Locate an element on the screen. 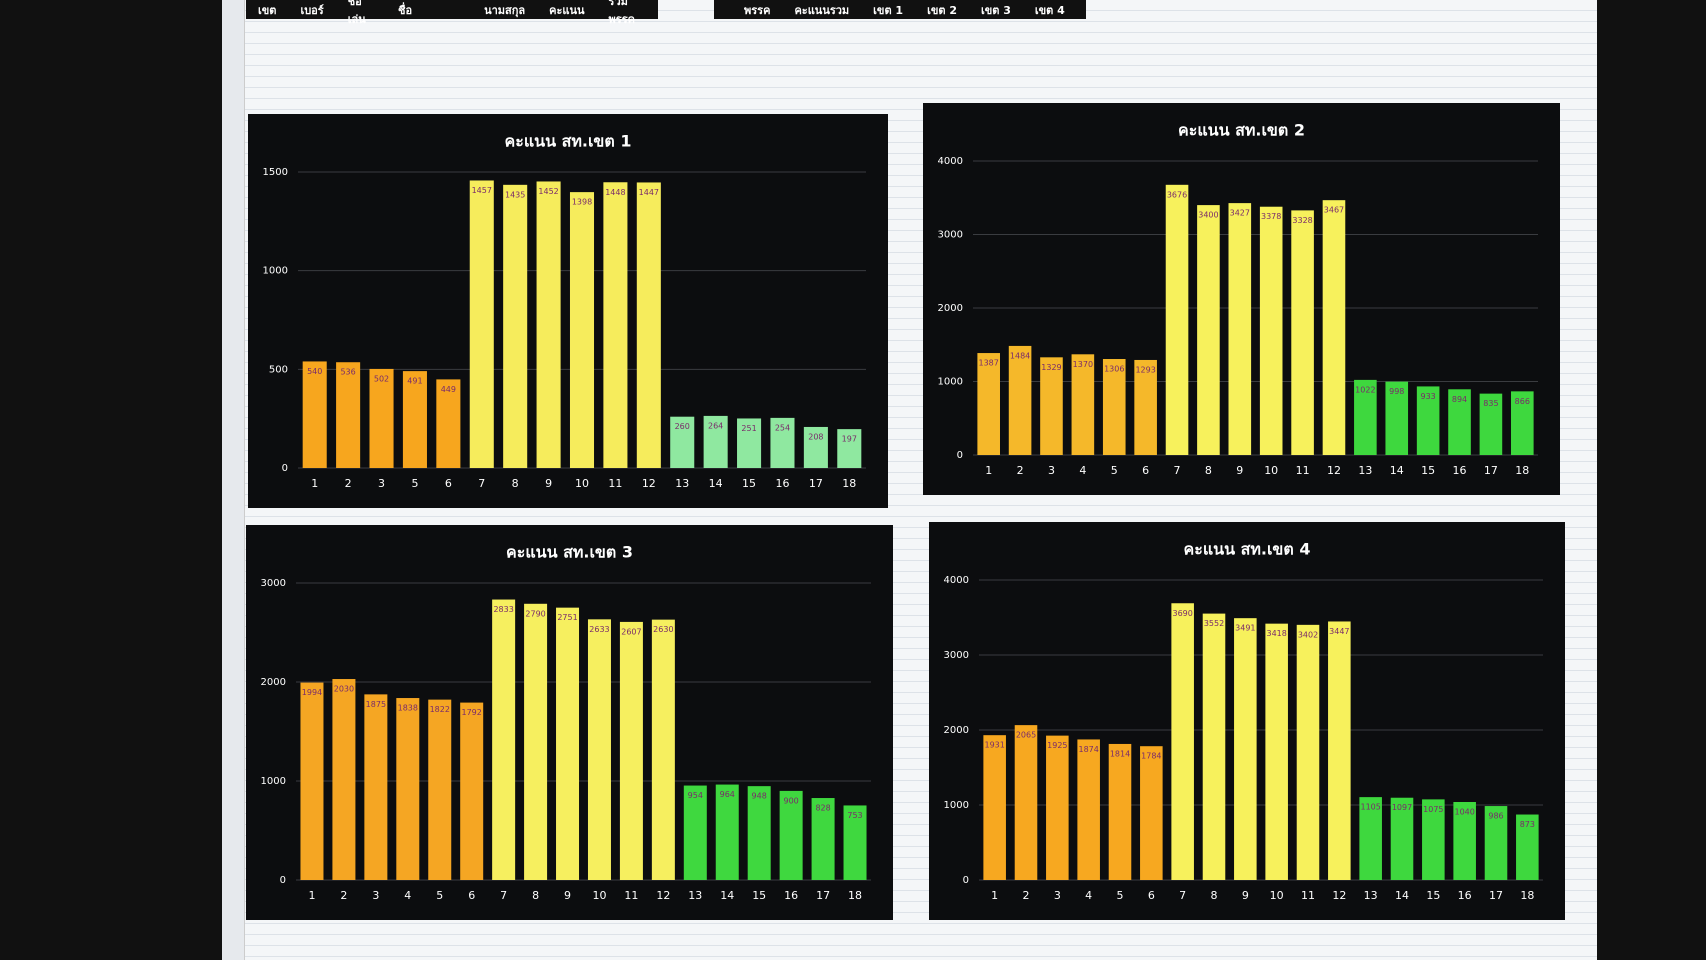 This screenshot has width=1706, height=960. value-label: 1370 is located at coordinates (1083, 364).